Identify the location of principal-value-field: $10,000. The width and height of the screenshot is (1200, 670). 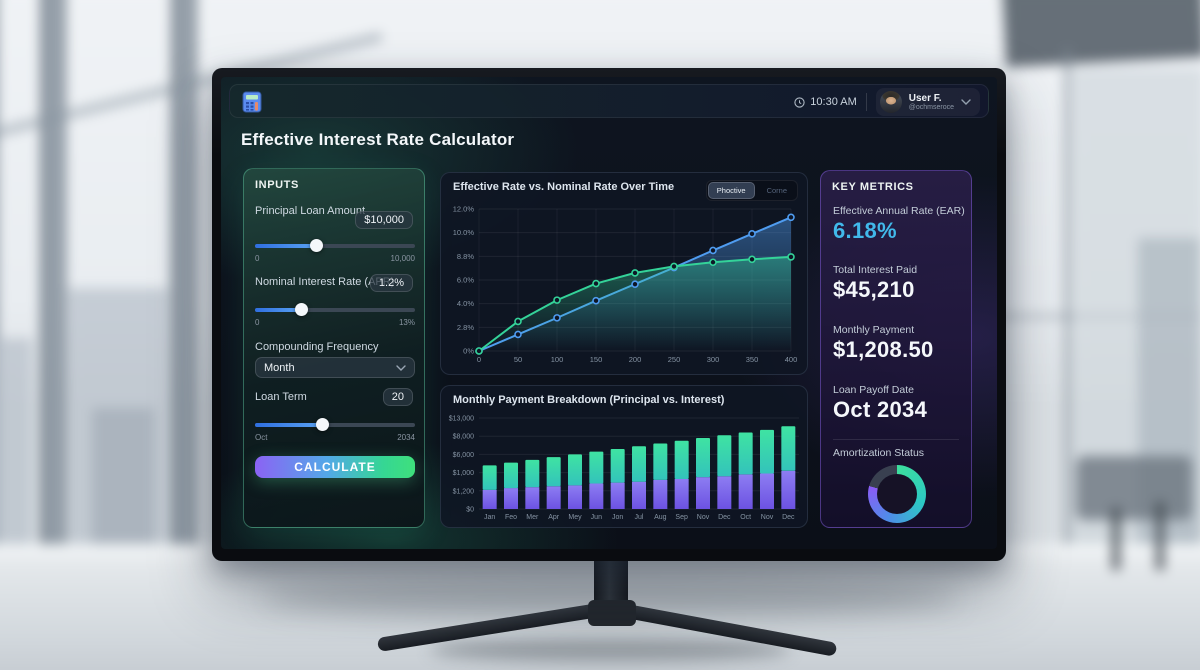
(384, 220).